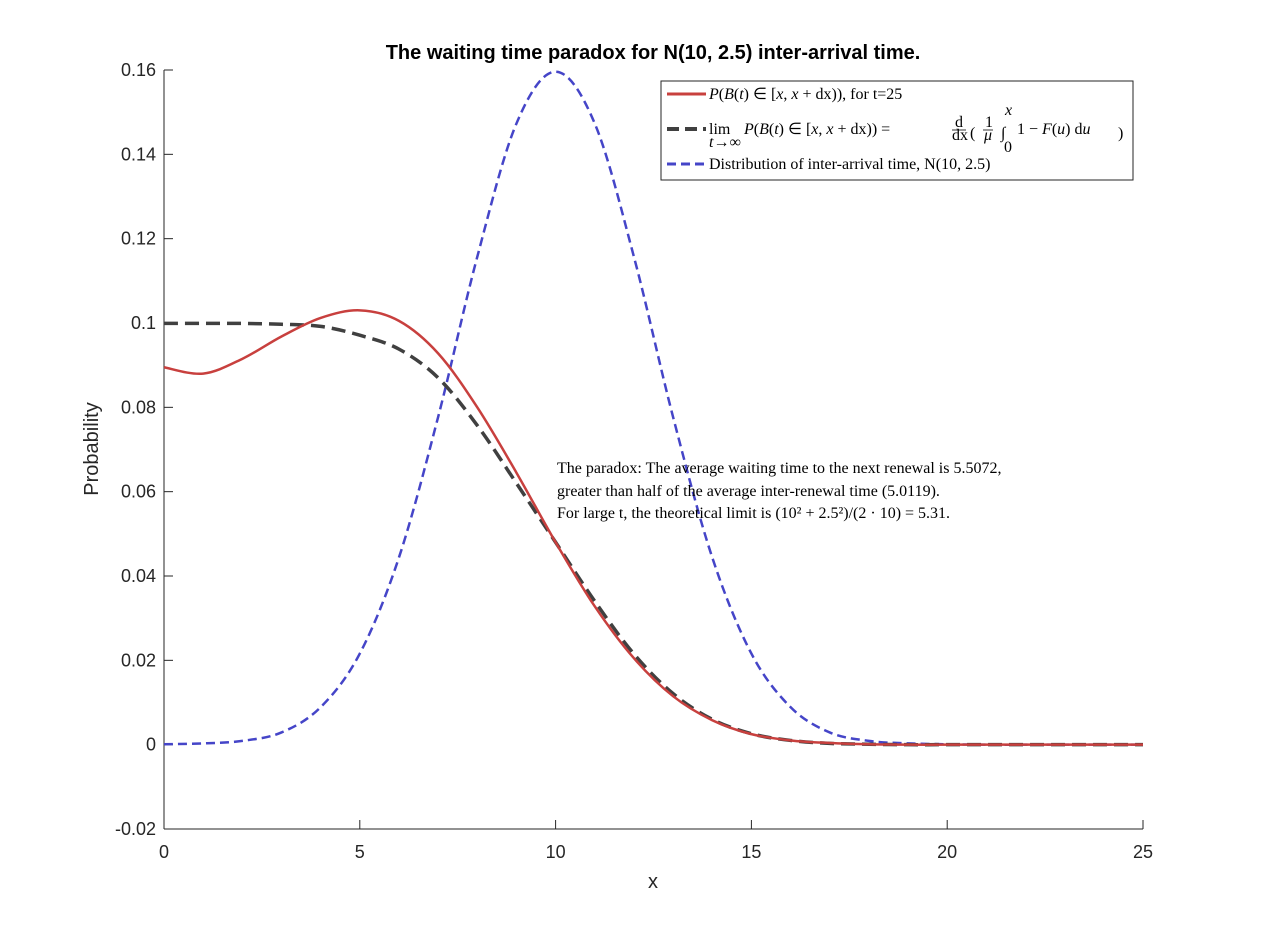 Image resolution: width=1264 pixels, height=932 pixels. What do you see at coordinates (138, 407) in the screenshot?
I see `y-tick-label: 0.08` at bounding box center [138, 407].